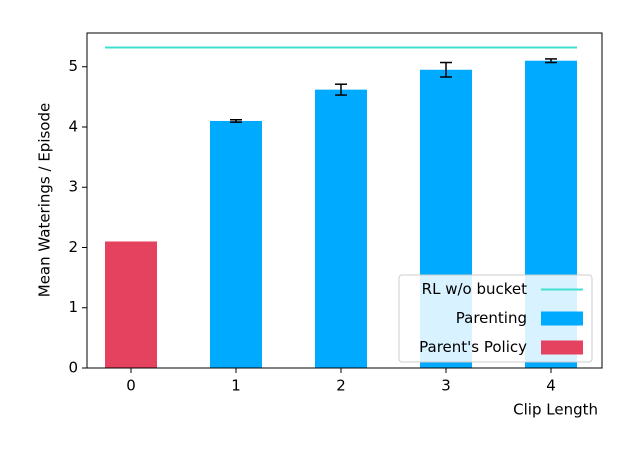 The height and width of the screenshot is (454, 634). I want to click on y-tick-label: 4, so click(73, 126).